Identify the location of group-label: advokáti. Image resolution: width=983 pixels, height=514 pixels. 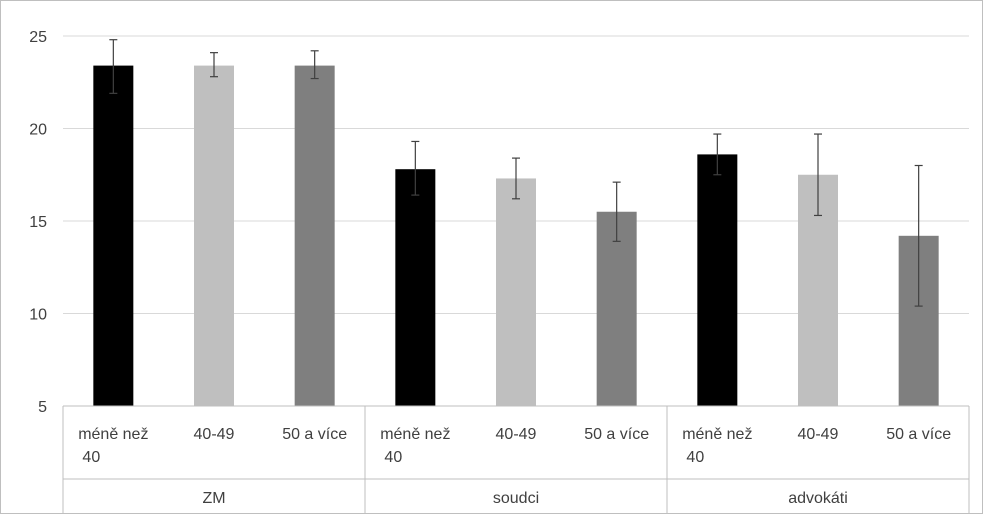
(818, 498).